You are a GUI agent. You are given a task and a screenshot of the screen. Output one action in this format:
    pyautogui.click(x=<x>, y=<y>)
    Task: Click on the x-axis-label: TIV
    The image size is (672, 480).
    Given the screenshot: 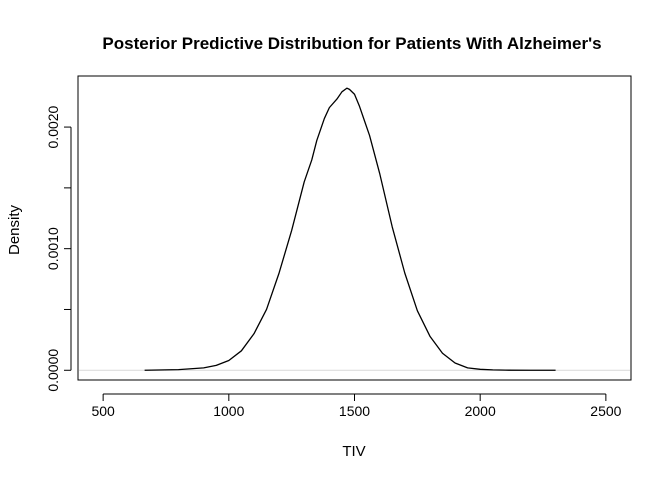 What is the action you would take?
    pyautogui.click(x=353, y=451)
    